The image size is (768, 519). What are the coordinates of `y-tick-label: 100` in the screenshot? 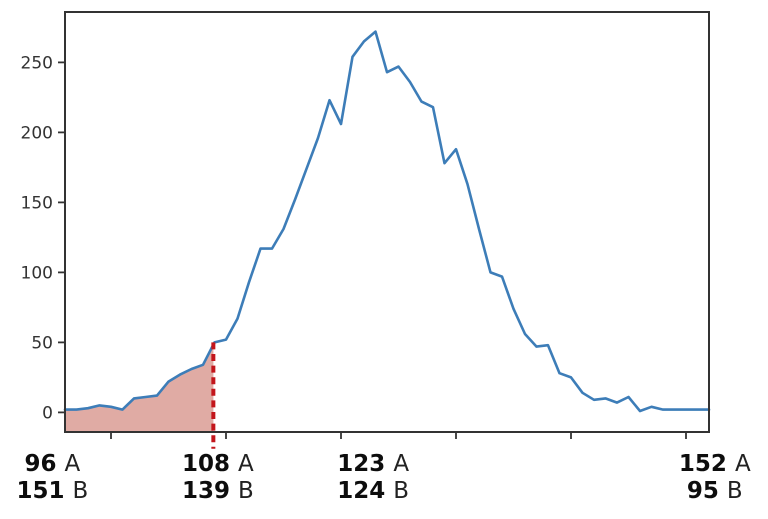 It's located at (37, 273).